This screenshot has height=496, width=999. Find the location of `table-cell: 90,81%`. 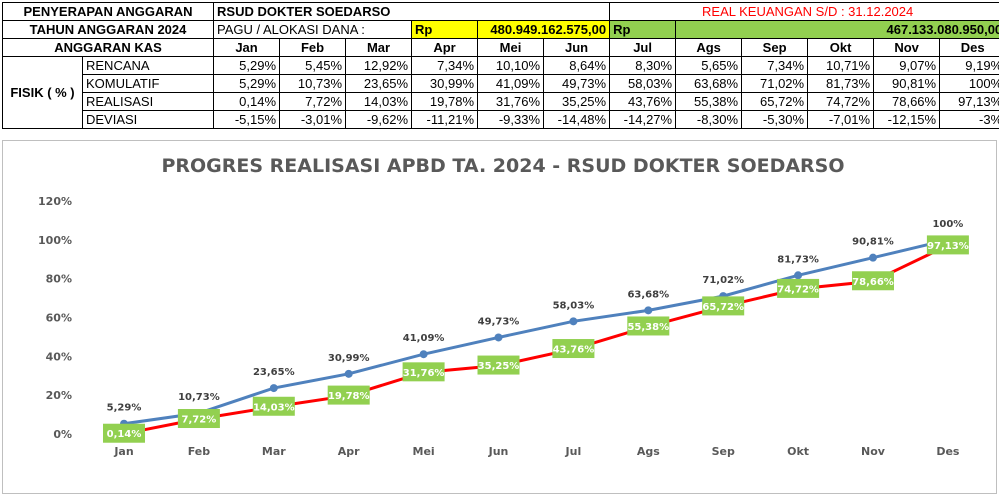

table-cell: 90,81% is located at coordinates (907, 83).